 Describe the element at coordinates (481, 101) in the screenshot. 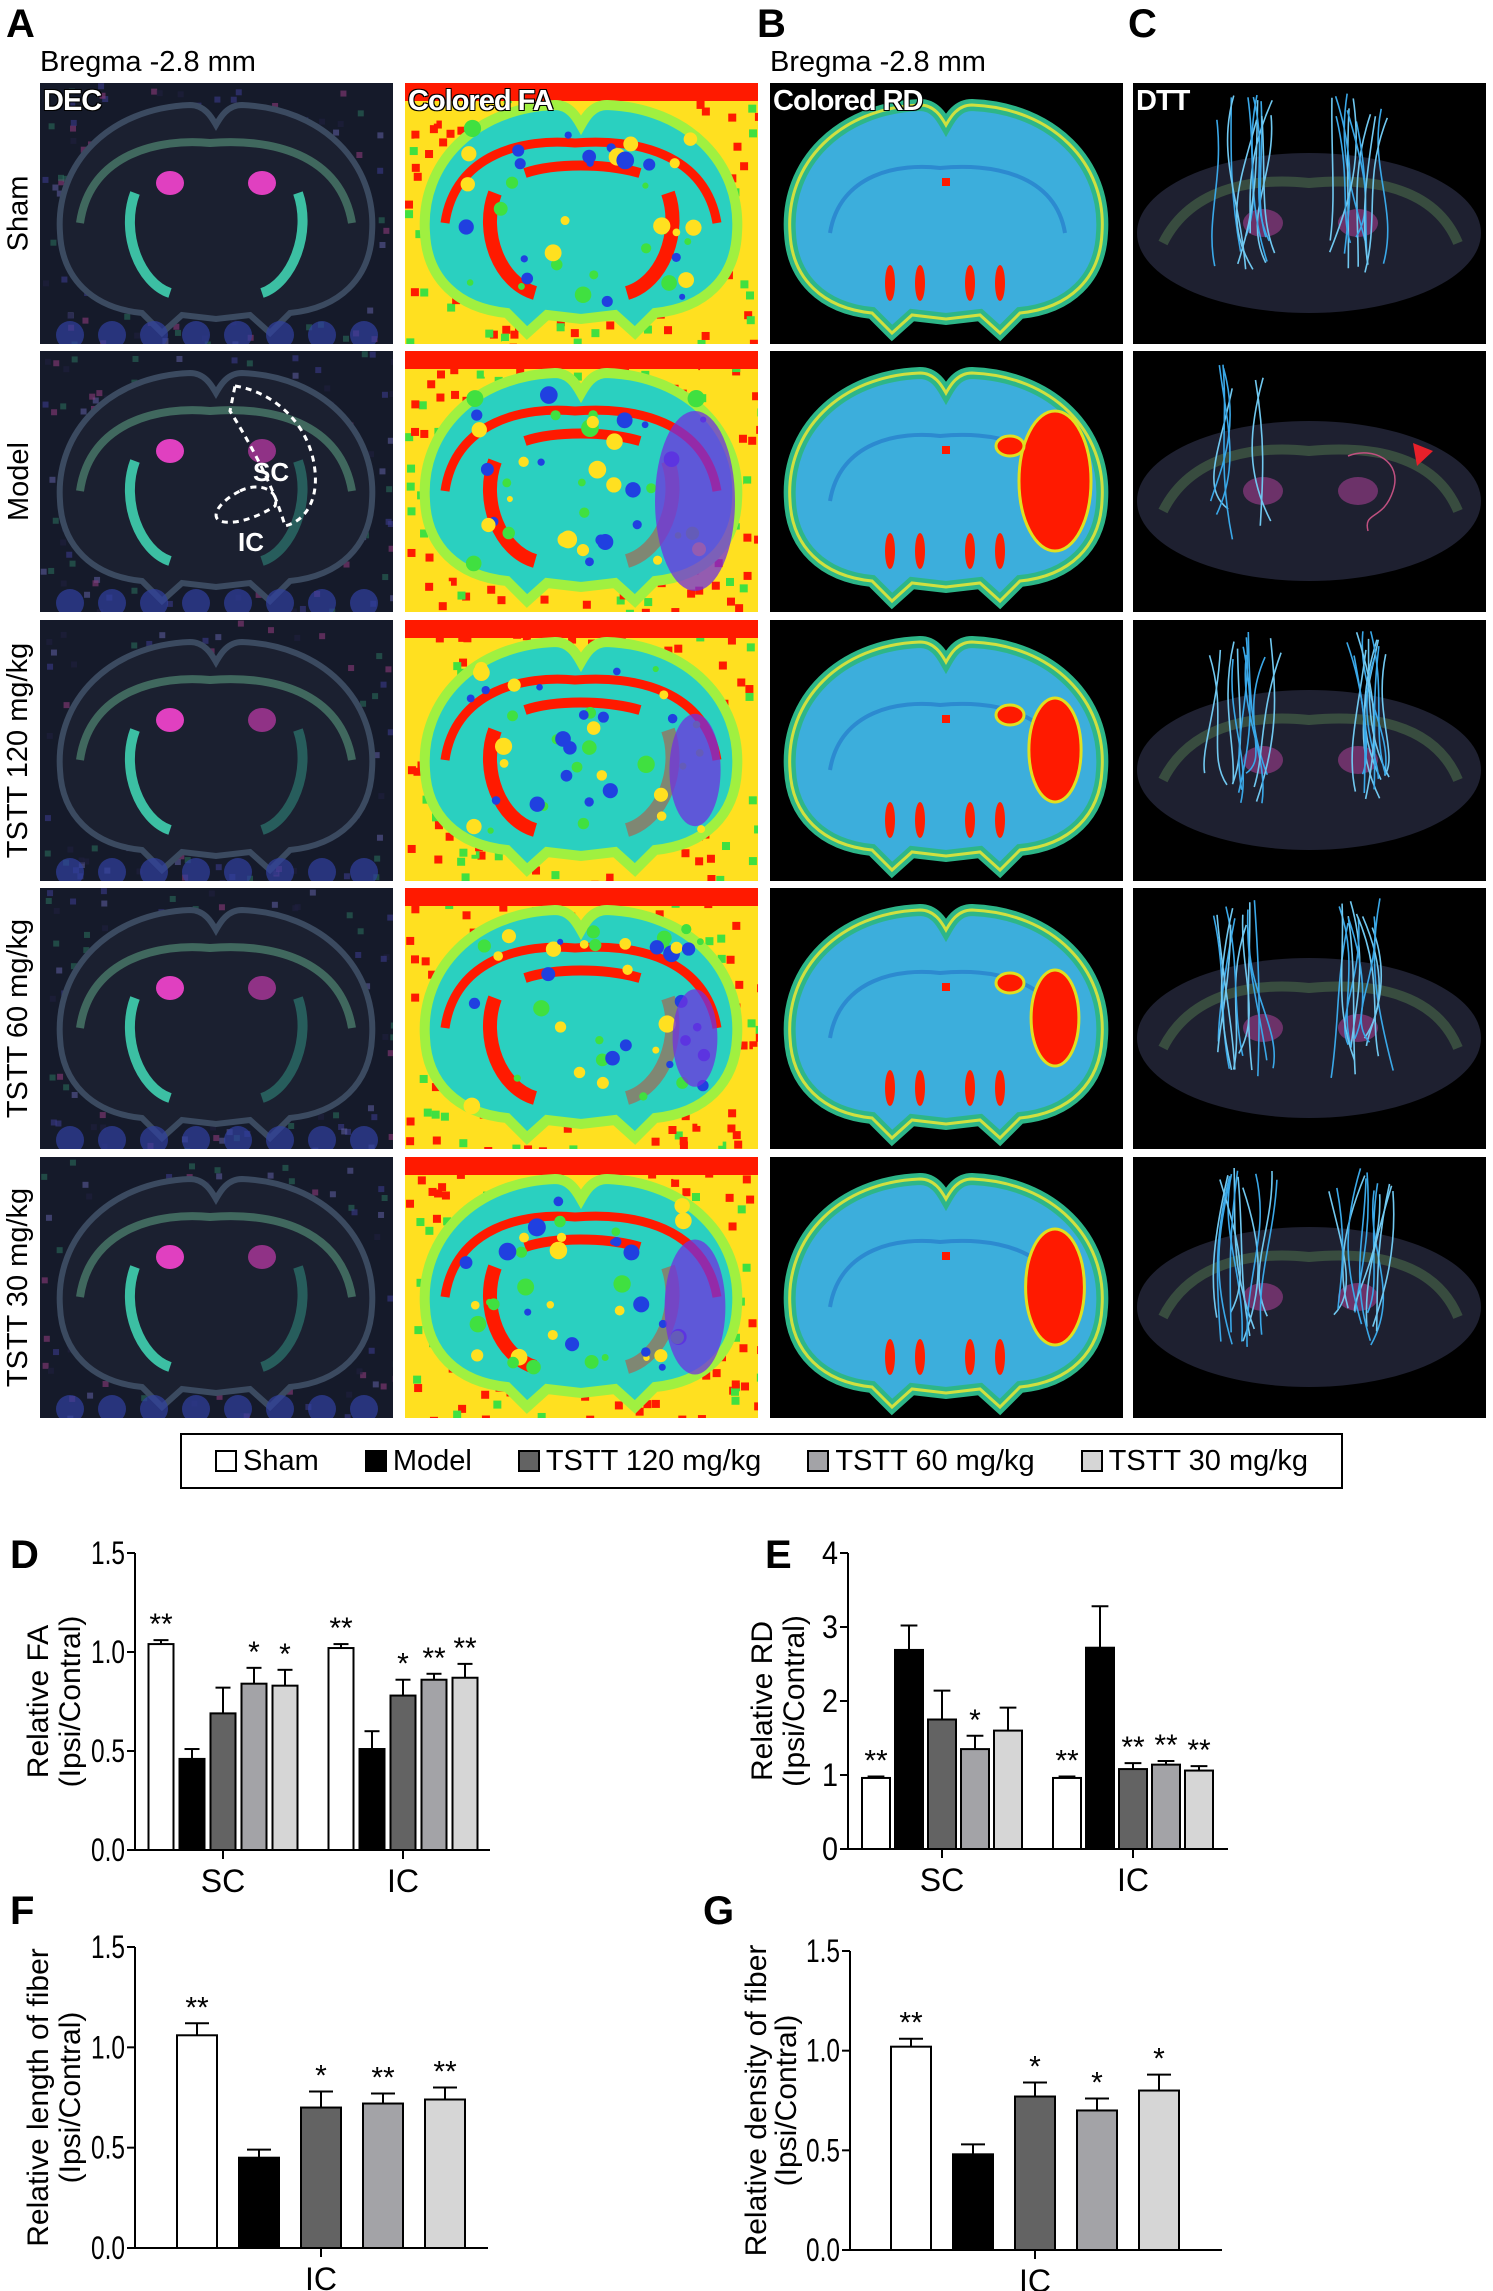

I see `column-title-colored-fa: Colored FA` at that location.